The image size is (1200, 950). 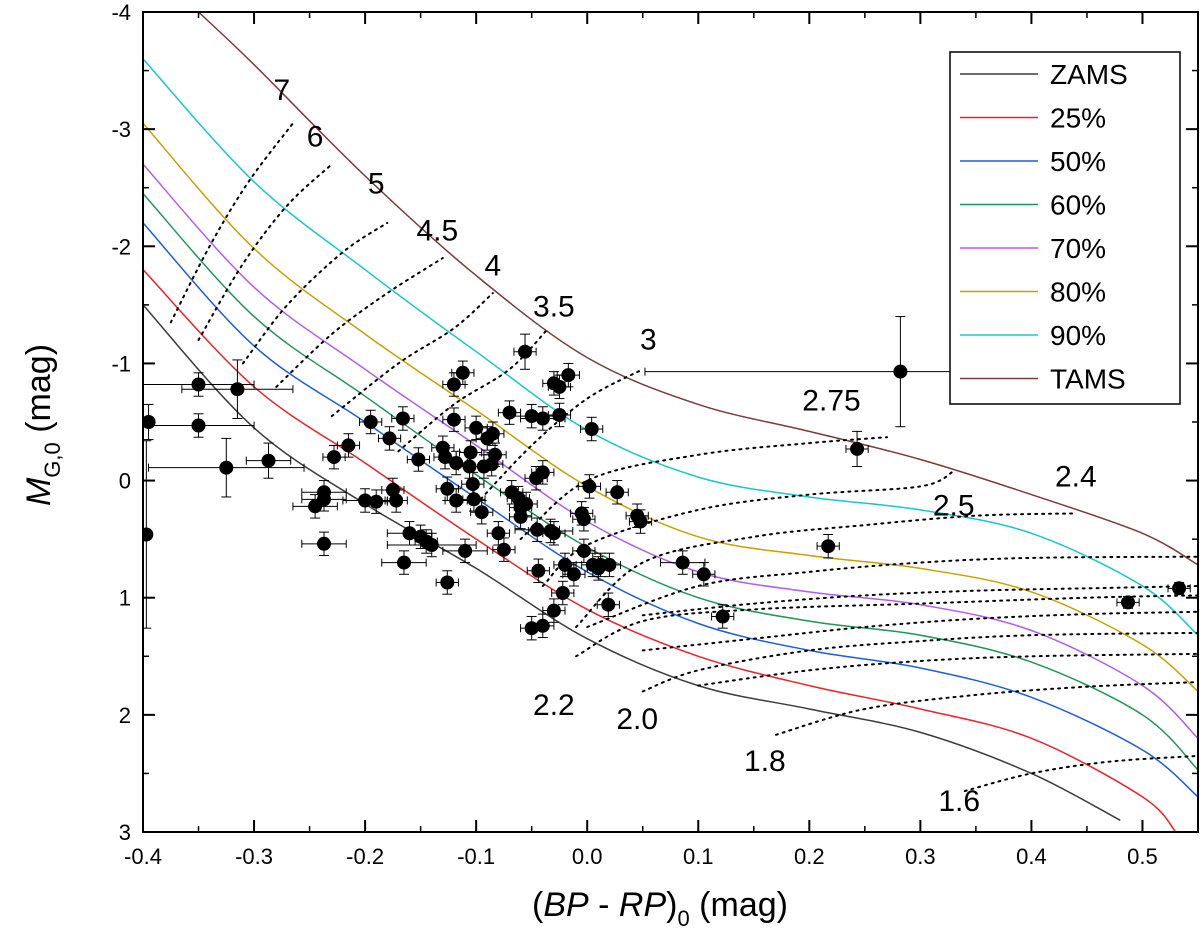 What do you see at coordinates (1078, 205) in the screenshot?
I see `legend-label: 60%` at bounding box center [1078, 205].